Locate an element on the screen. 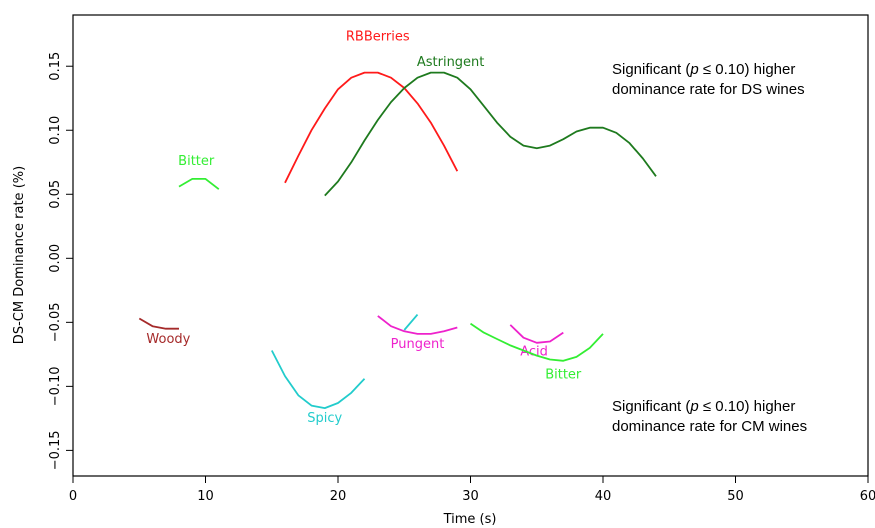 The width and height of the screenshot is (875, 528). cm-note-suffix: ≤ 0.10) higher is located at coordinates (747, 406).